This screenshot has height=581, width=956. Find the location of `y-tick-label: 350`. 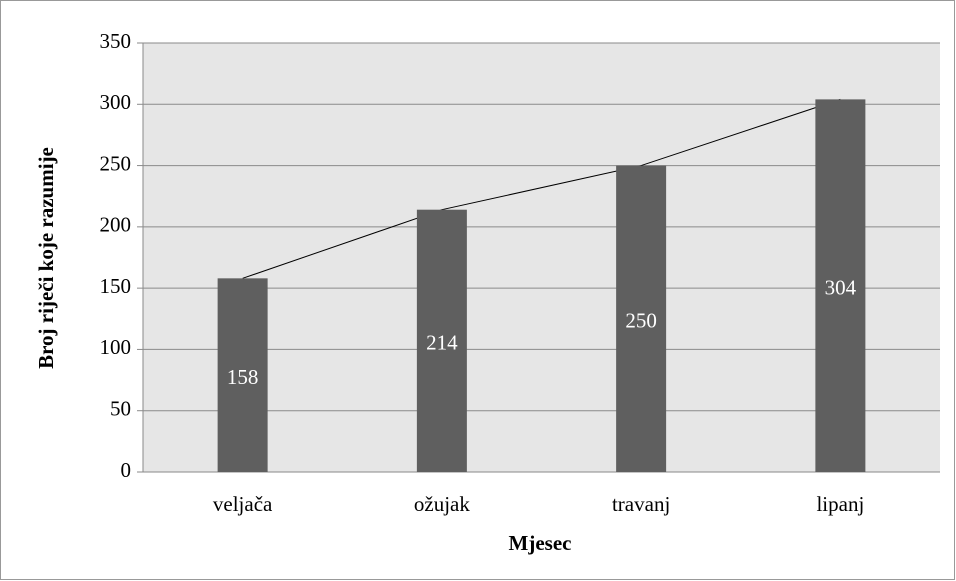

y-tick-label: 350 is located at coordinates (116, 41).